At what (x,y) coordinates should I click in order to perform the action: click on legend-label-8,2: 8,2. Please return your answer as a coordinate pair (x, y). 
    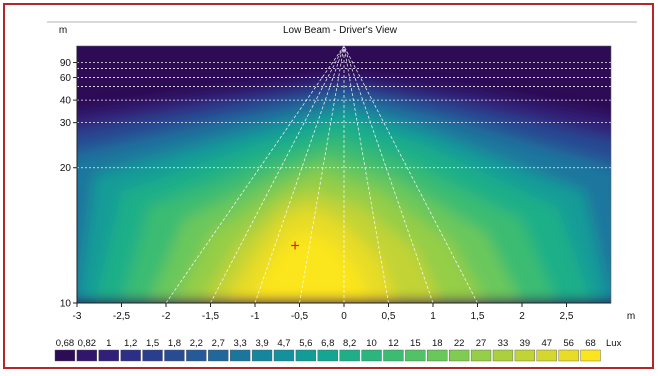
    Looking at the image, I should click on (349, 343).